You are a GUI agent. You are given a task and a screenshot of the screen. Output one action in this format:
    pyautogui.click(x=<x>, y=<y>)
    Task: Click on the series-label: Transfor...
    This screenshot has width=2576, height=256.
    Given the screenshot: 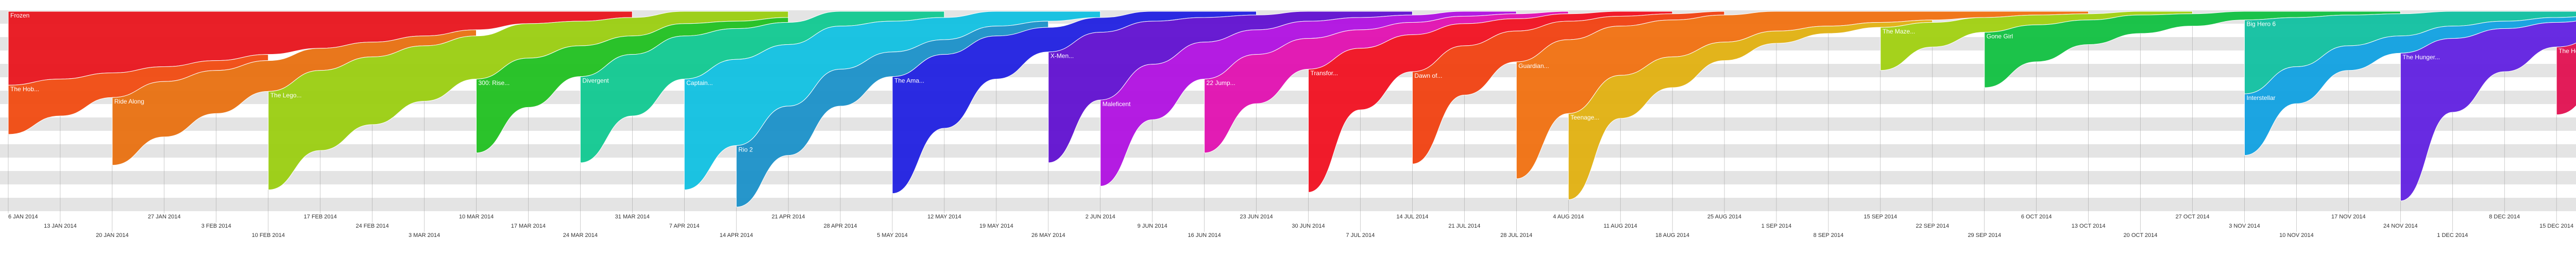 What is the action you would take?
    pyautogui.click(x=1324, y=73)
    